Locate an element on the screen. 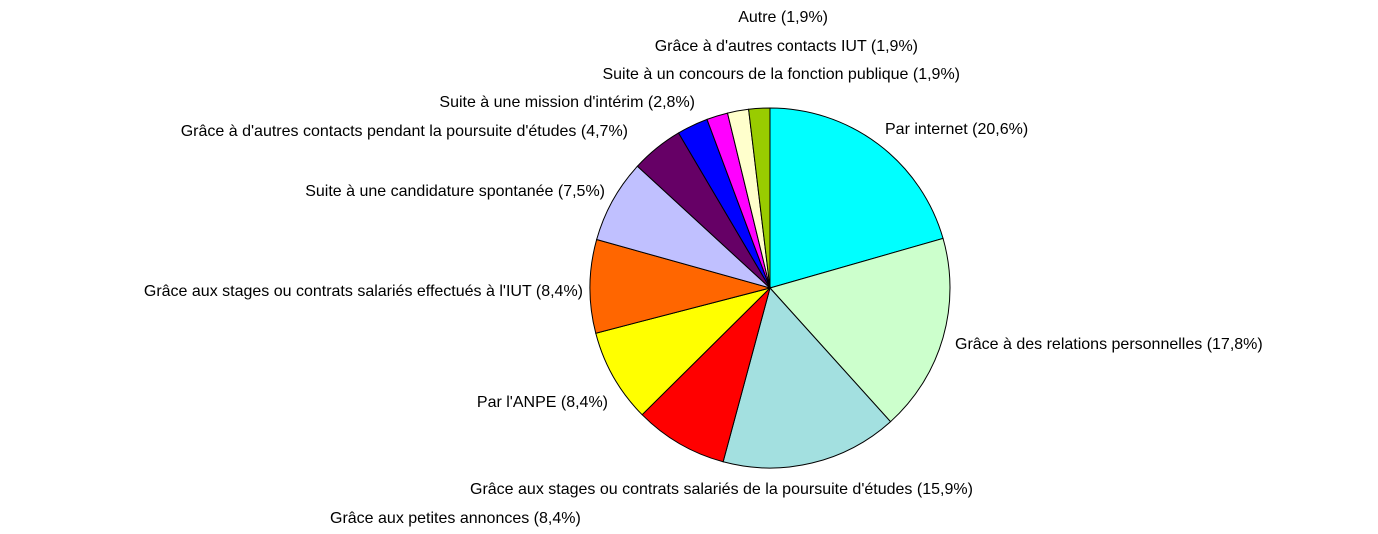 Image resolution: width=1378 pixels, height=534 pixels. slice-label: Grâce aux petites annonces (8,4%) is located at coordinates (455, 518).